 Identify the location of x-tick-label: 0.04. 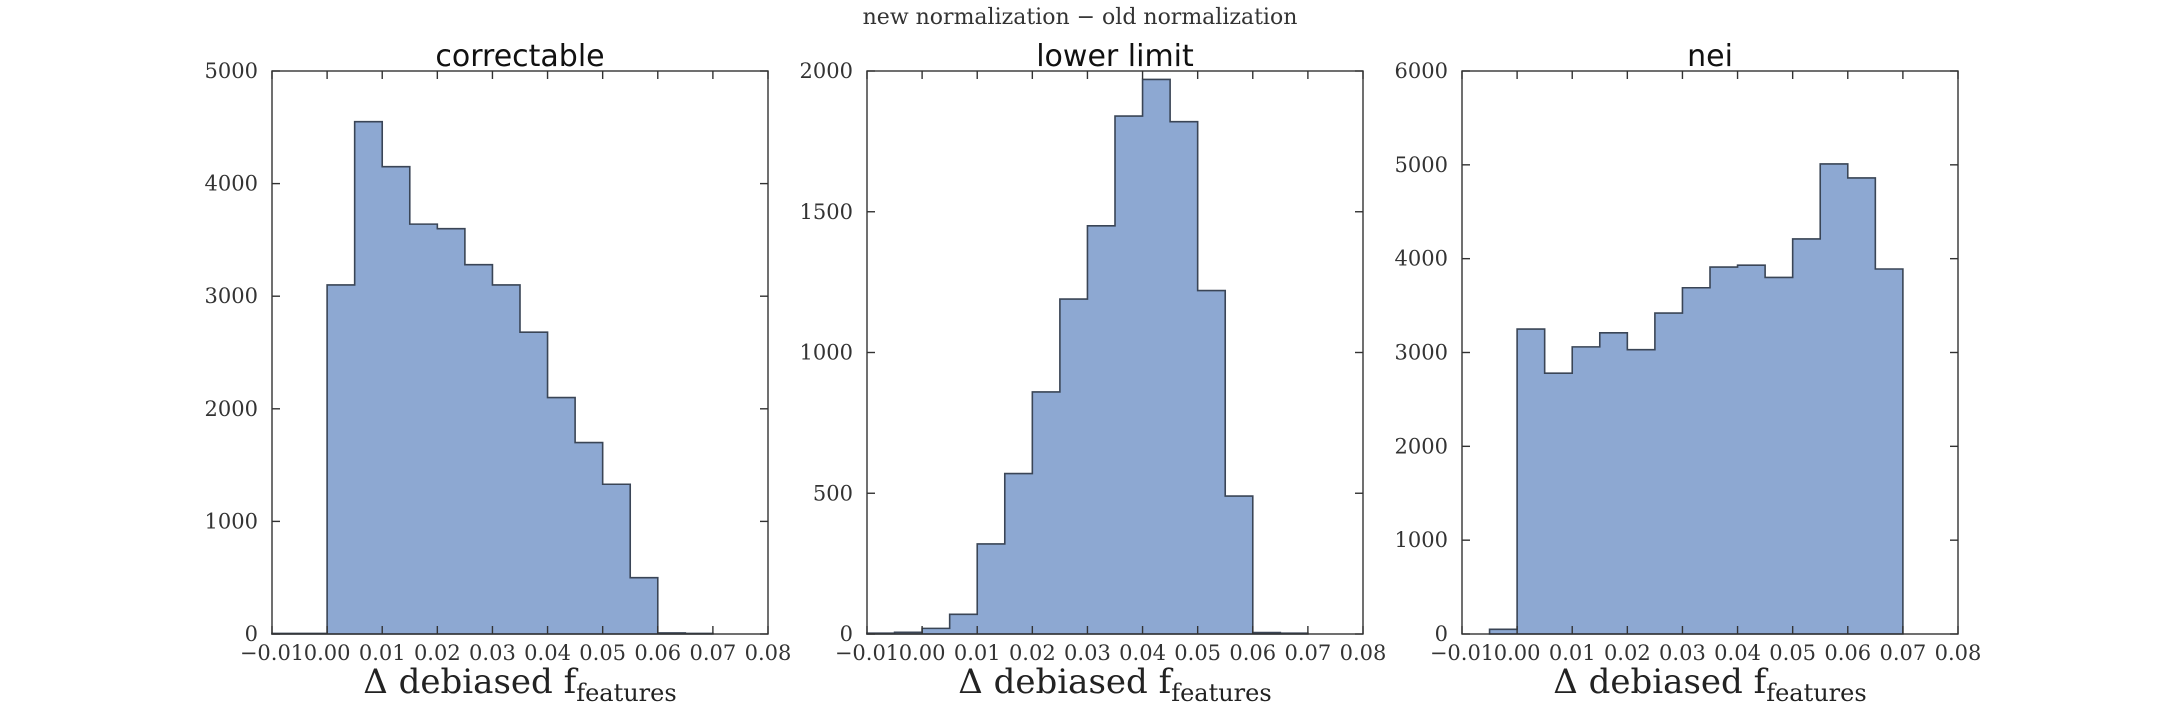
(1737, 653).